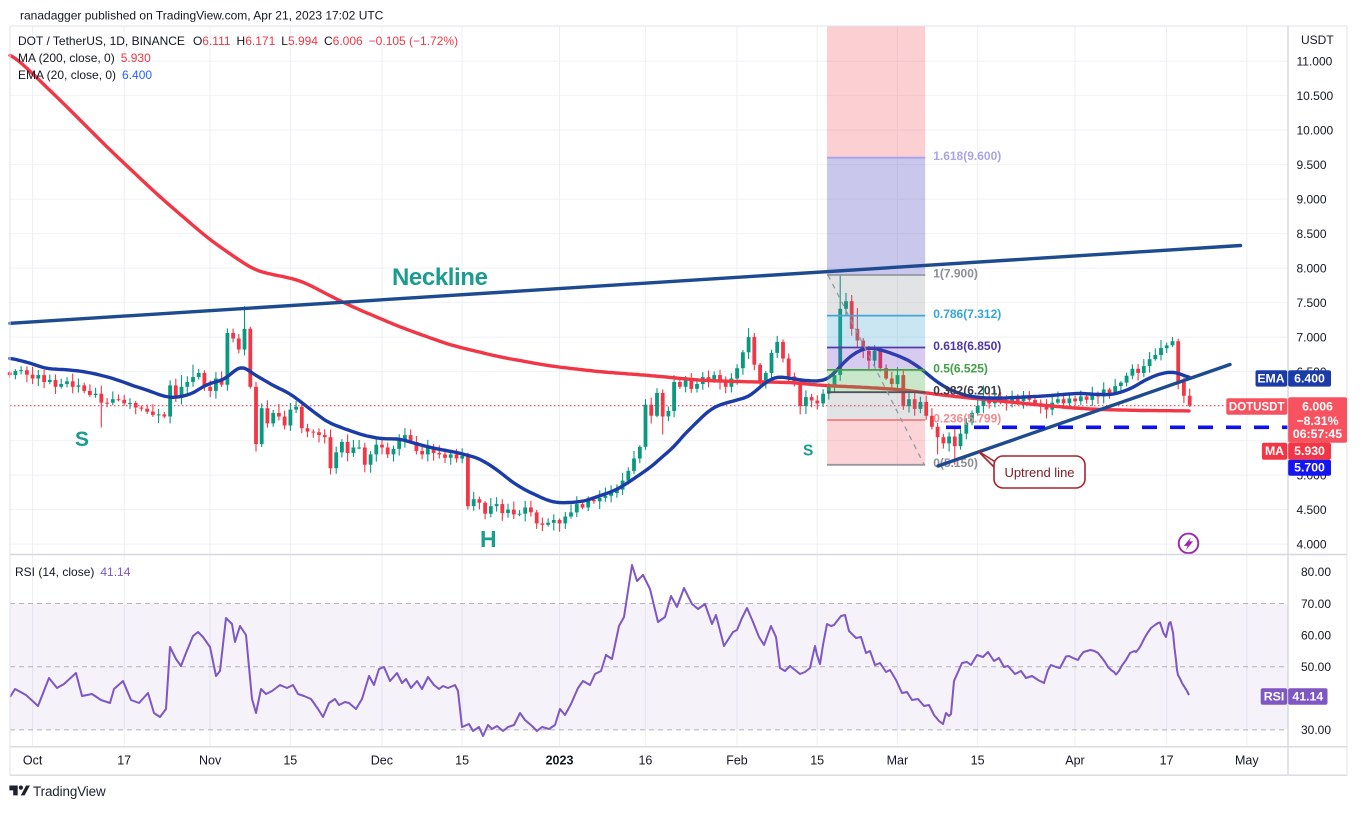 Image resolution: width=1362 pixels, height=814 pixels. I want to click on svg-text: 9.000, so click(1312, 199).